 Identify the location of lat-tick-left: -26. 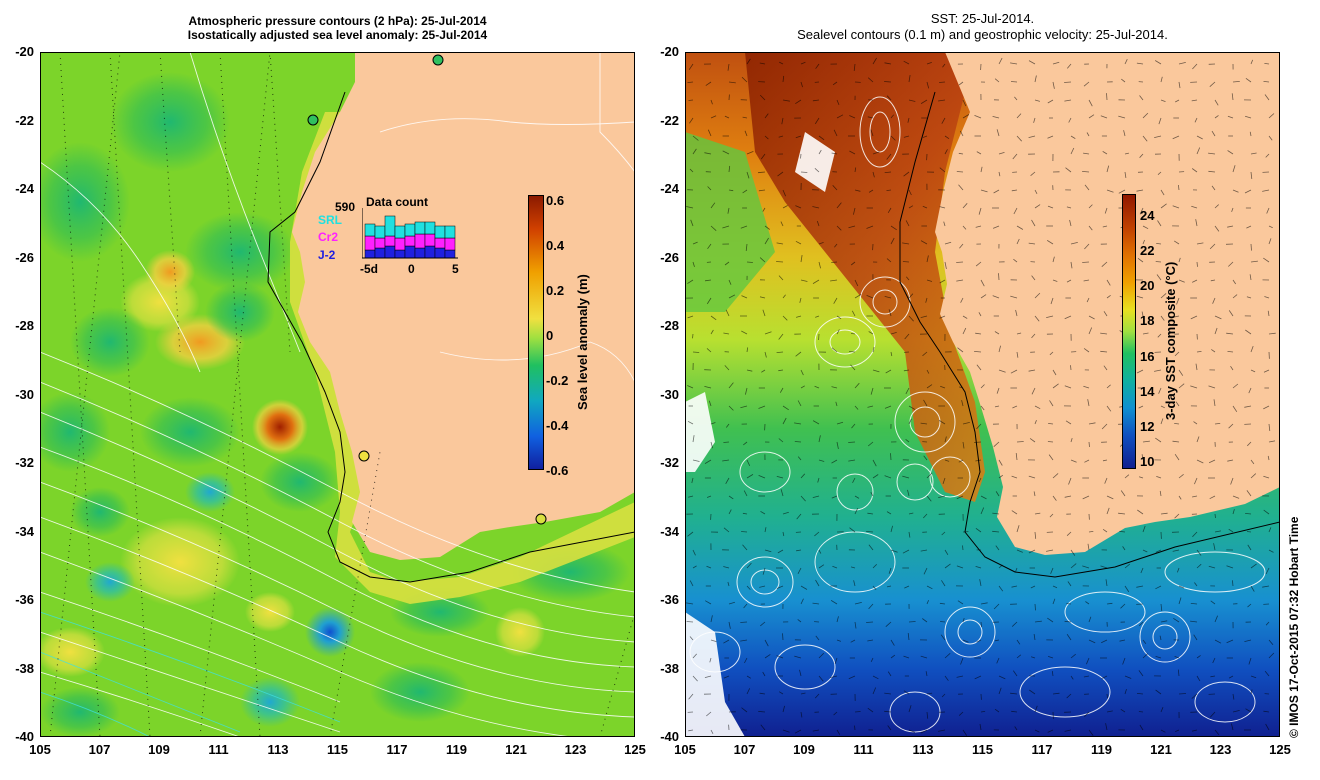
(24, 257).